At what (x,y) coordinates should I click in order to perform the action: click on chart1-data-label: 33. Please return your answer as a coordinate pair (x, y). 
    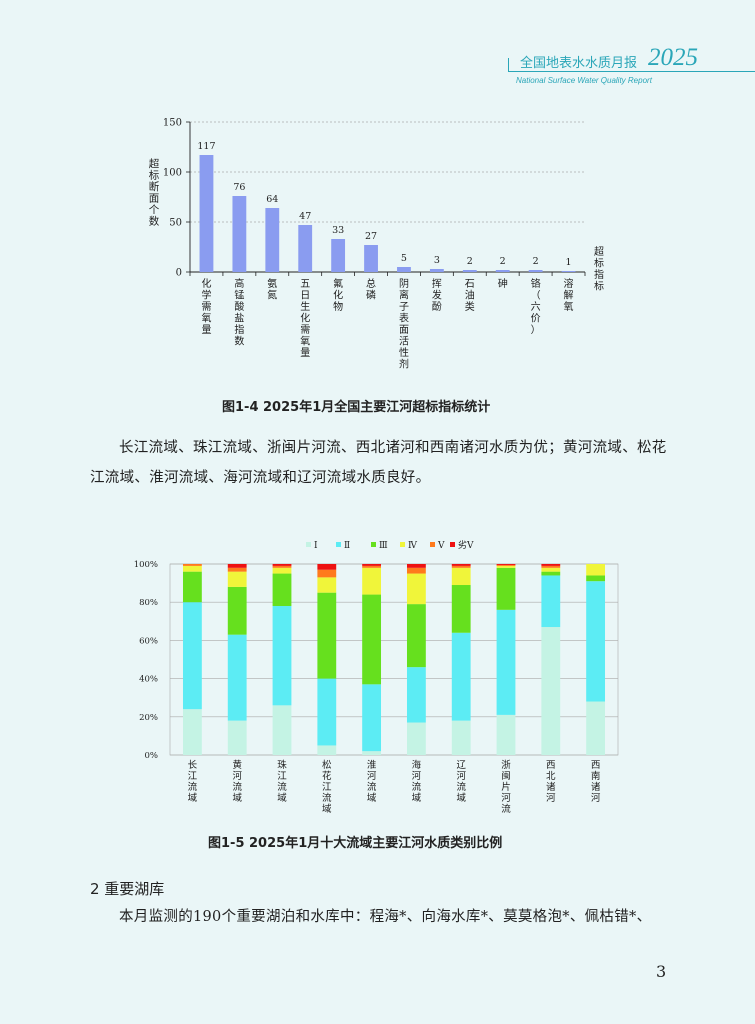
    Looking at the image, I should click on (338, 230).